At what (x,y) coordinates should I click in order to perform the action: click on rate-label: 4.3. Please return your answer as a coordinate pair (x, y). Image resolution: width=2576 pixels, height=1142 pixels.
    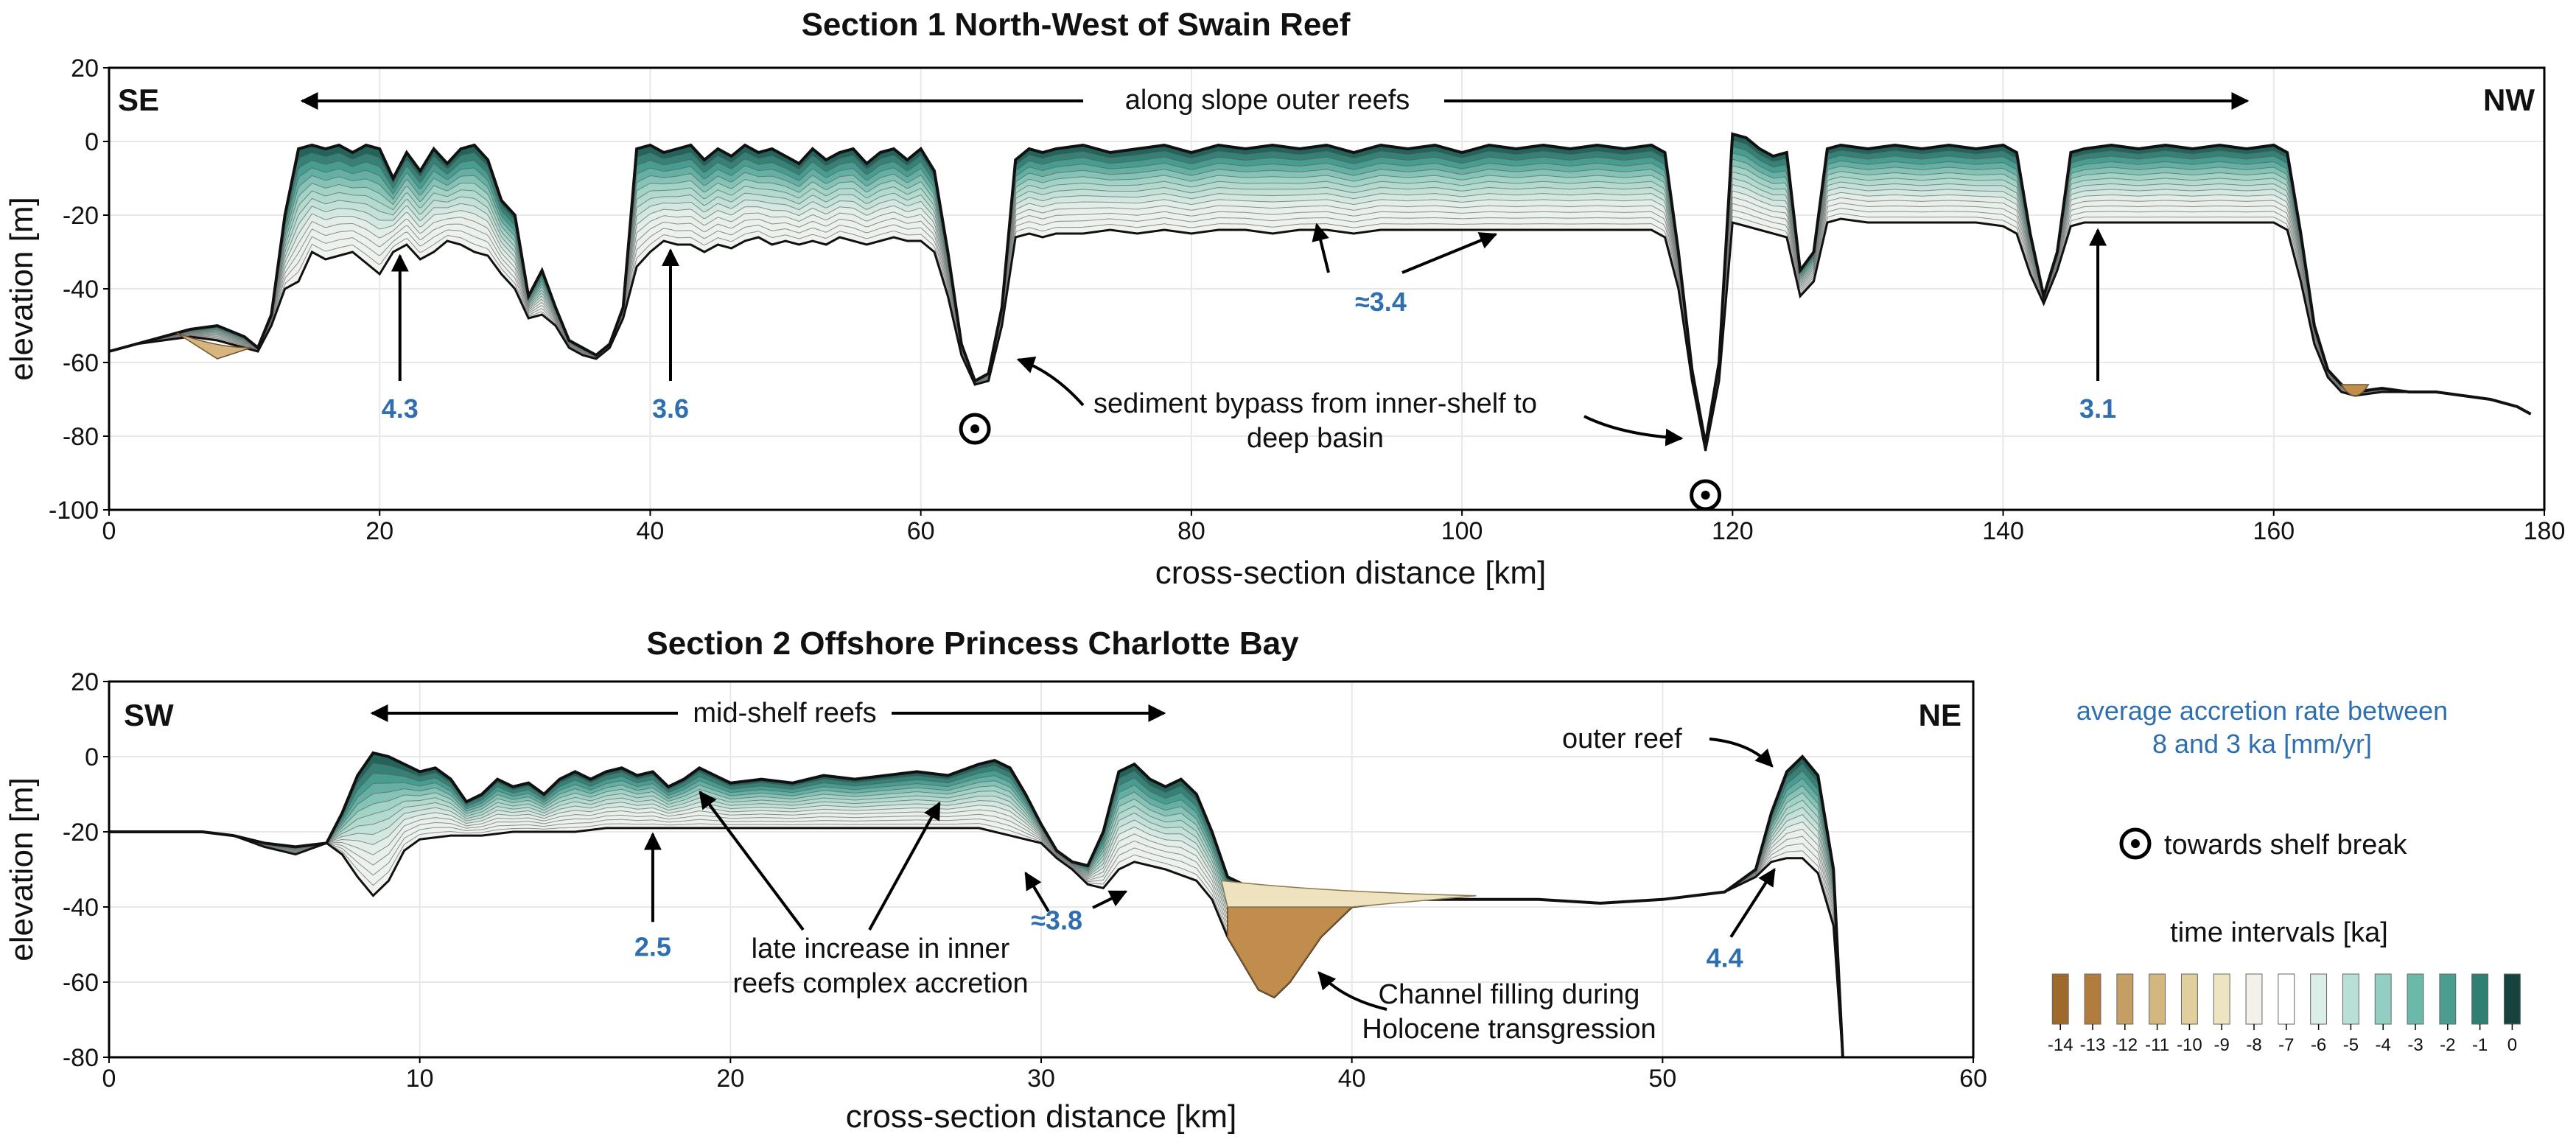
    Looking at the image, I should click on (400, 408).